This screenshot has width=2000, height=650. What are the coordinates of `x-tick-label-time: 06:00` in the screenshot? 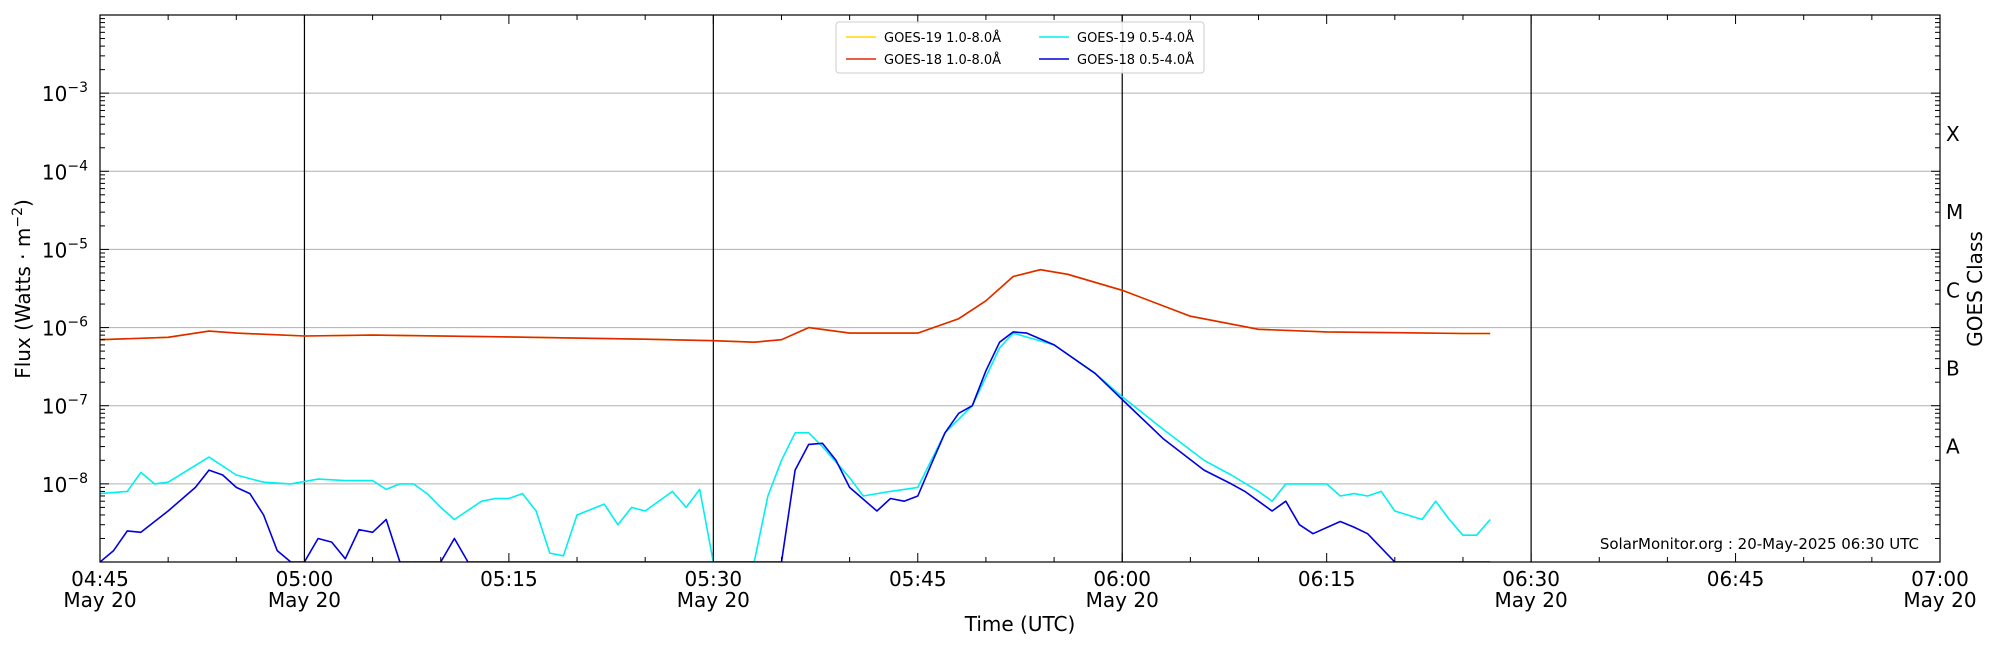 It's located at (1122, 579).